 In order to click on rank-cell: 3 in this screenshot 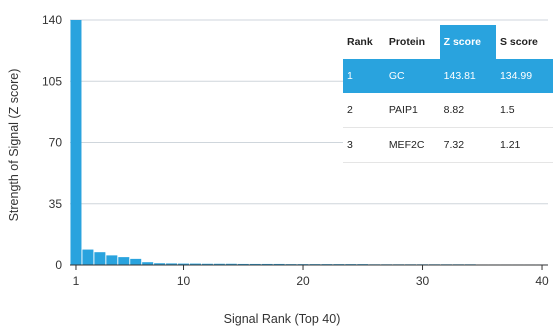, I will do `click(364, 145)`.